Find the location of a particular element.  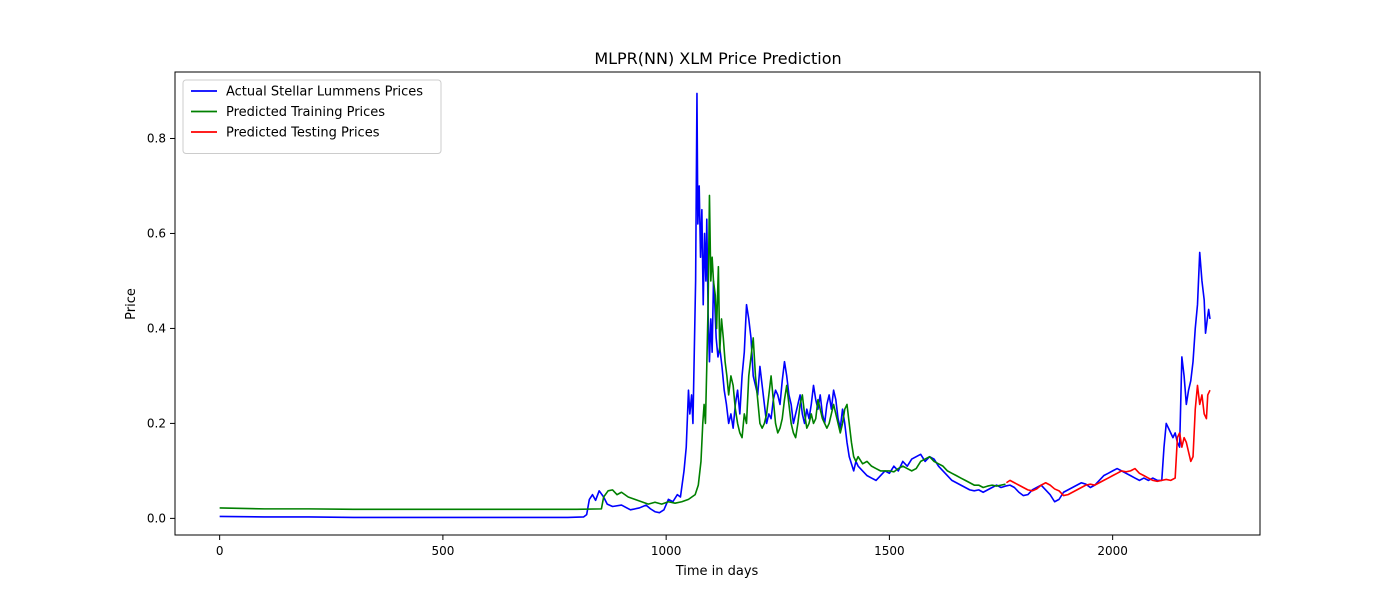

y-tick-label: 0.2 is located at coordinates (156, 423).